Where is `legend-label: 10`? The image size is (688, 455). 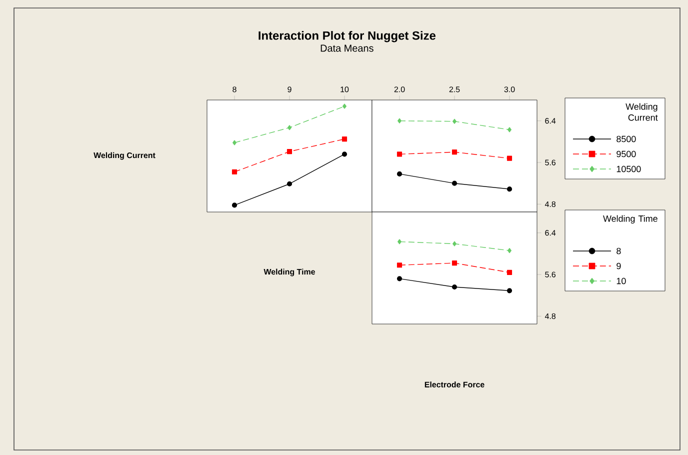 legend-label: 10 is located at coordinates (621, 281).